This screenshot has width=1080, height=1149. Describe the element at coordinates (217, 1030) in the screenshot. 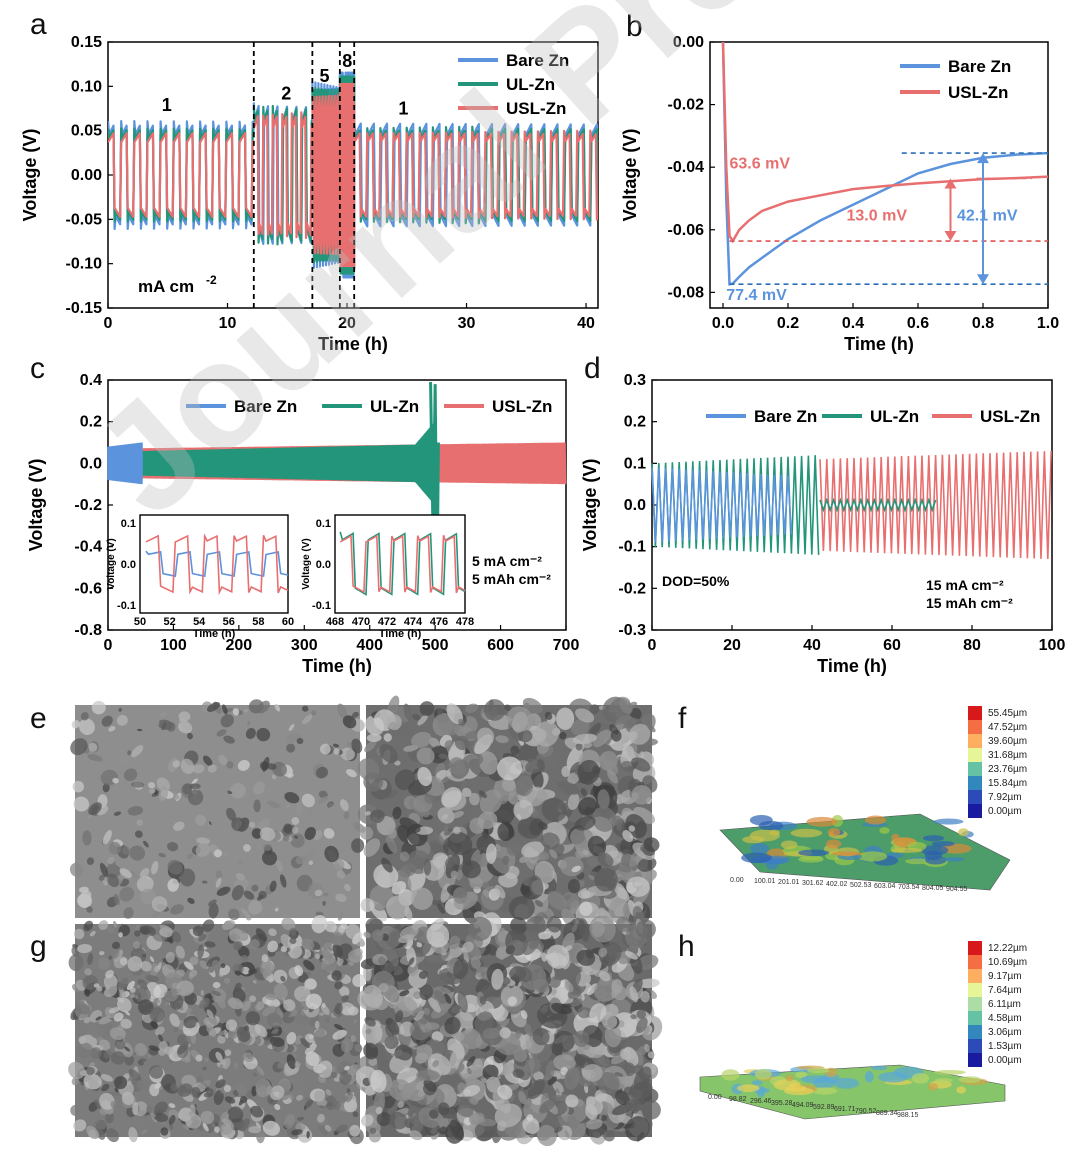

I see `sem-image-g-low-mag` at that location.